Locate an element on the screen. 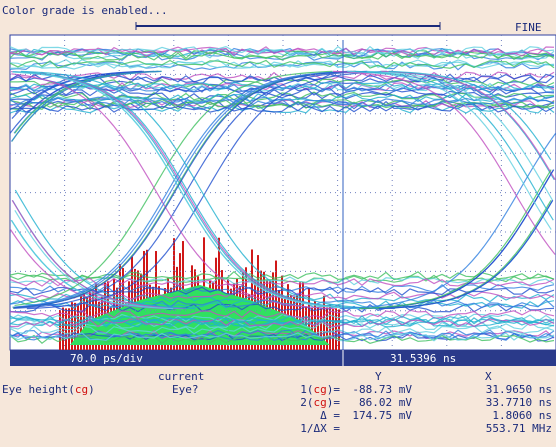  green-area is located at coordinates (200, 315).